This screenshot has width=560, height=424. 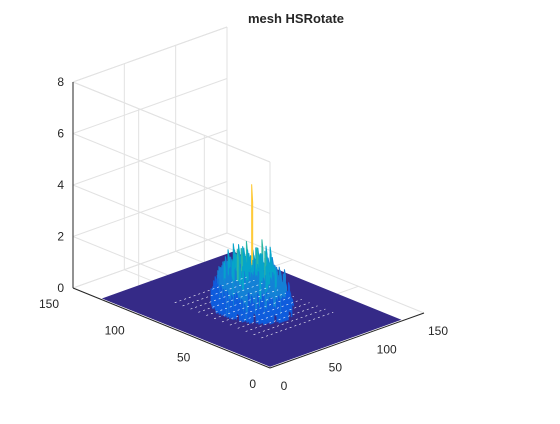 What do you see at coordinates (60, 185) in the screenshot?
I see `z-tick-label: 4` at bounding box center [60, 185].